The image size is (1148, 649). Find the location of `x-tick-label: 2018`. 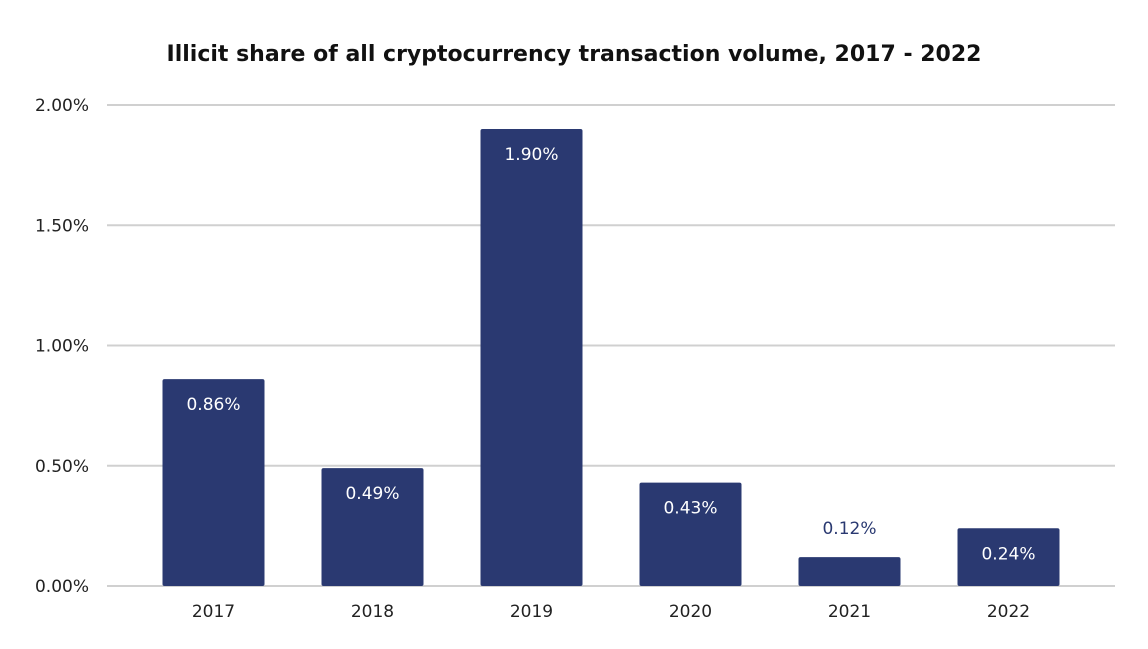

x-tick-label: 2018 is located at coordinates (372, 612).